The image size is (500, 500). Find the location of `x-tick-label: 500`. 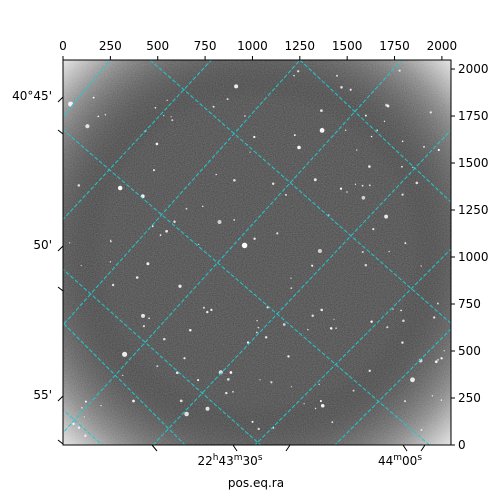

x-tick-label: 500 is located at coordinates (157, 46).